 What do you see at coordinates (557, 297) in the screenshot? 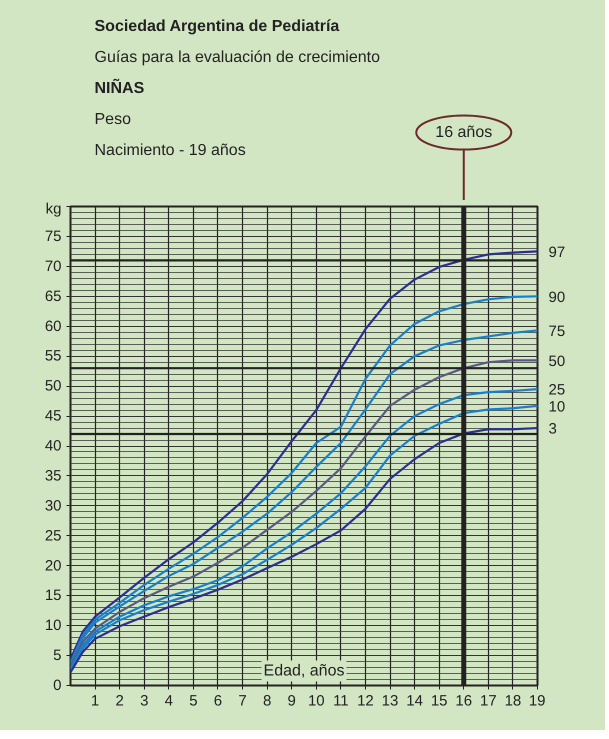
I see `series-label: 90` at bounding box center [557, 297].